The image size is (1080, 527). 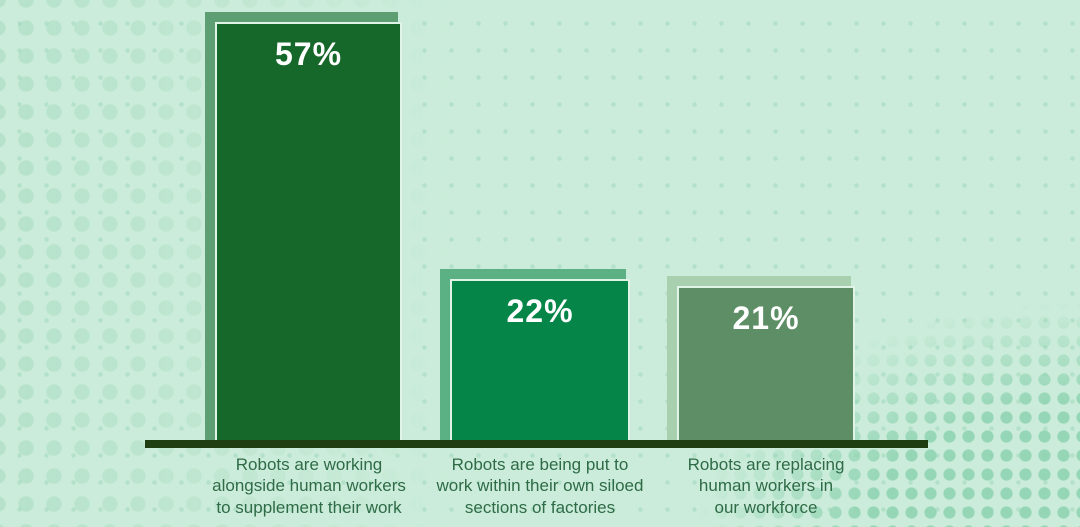 I want to click on bar-value-label: 22%, so click(x=540, y=311).